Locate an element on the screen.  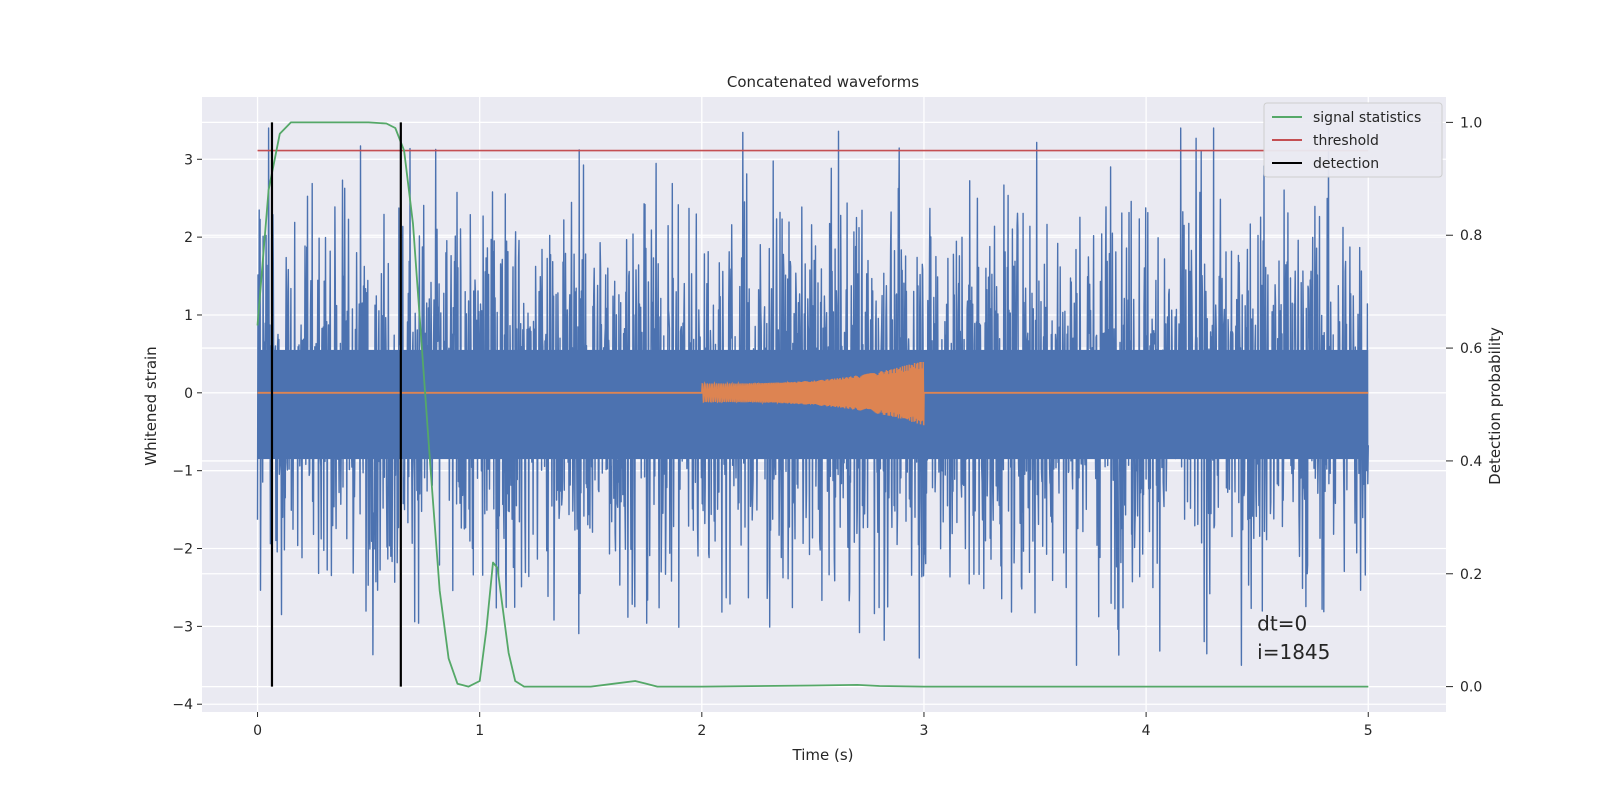
annotation-dt: dt=0 is located at coordinates (1282, 623).